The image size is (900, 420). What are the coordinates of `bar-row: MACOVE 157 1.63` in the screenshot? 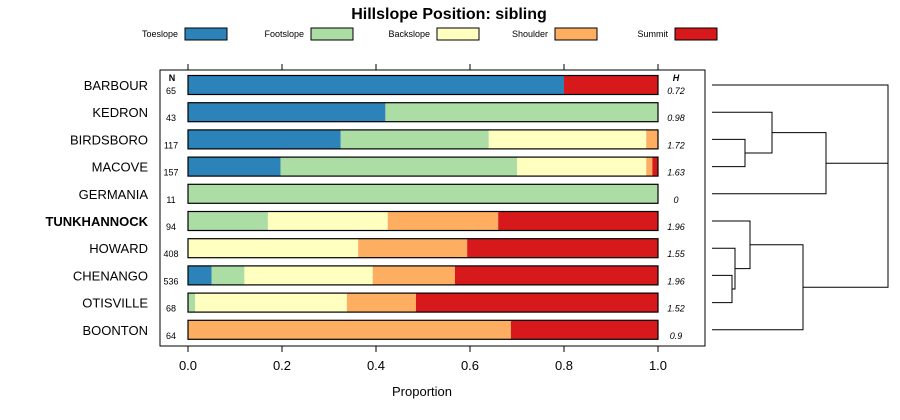 It's located at (388, 167).